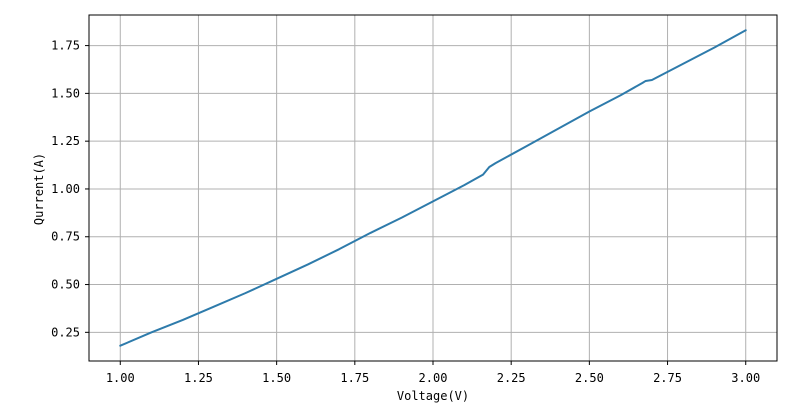 The width and height of the screenshot is (800, 409). Describe the element at coordinates (39, 189) in the screenshot. I see `y-axis-label: Qurrent(A)` at that location.